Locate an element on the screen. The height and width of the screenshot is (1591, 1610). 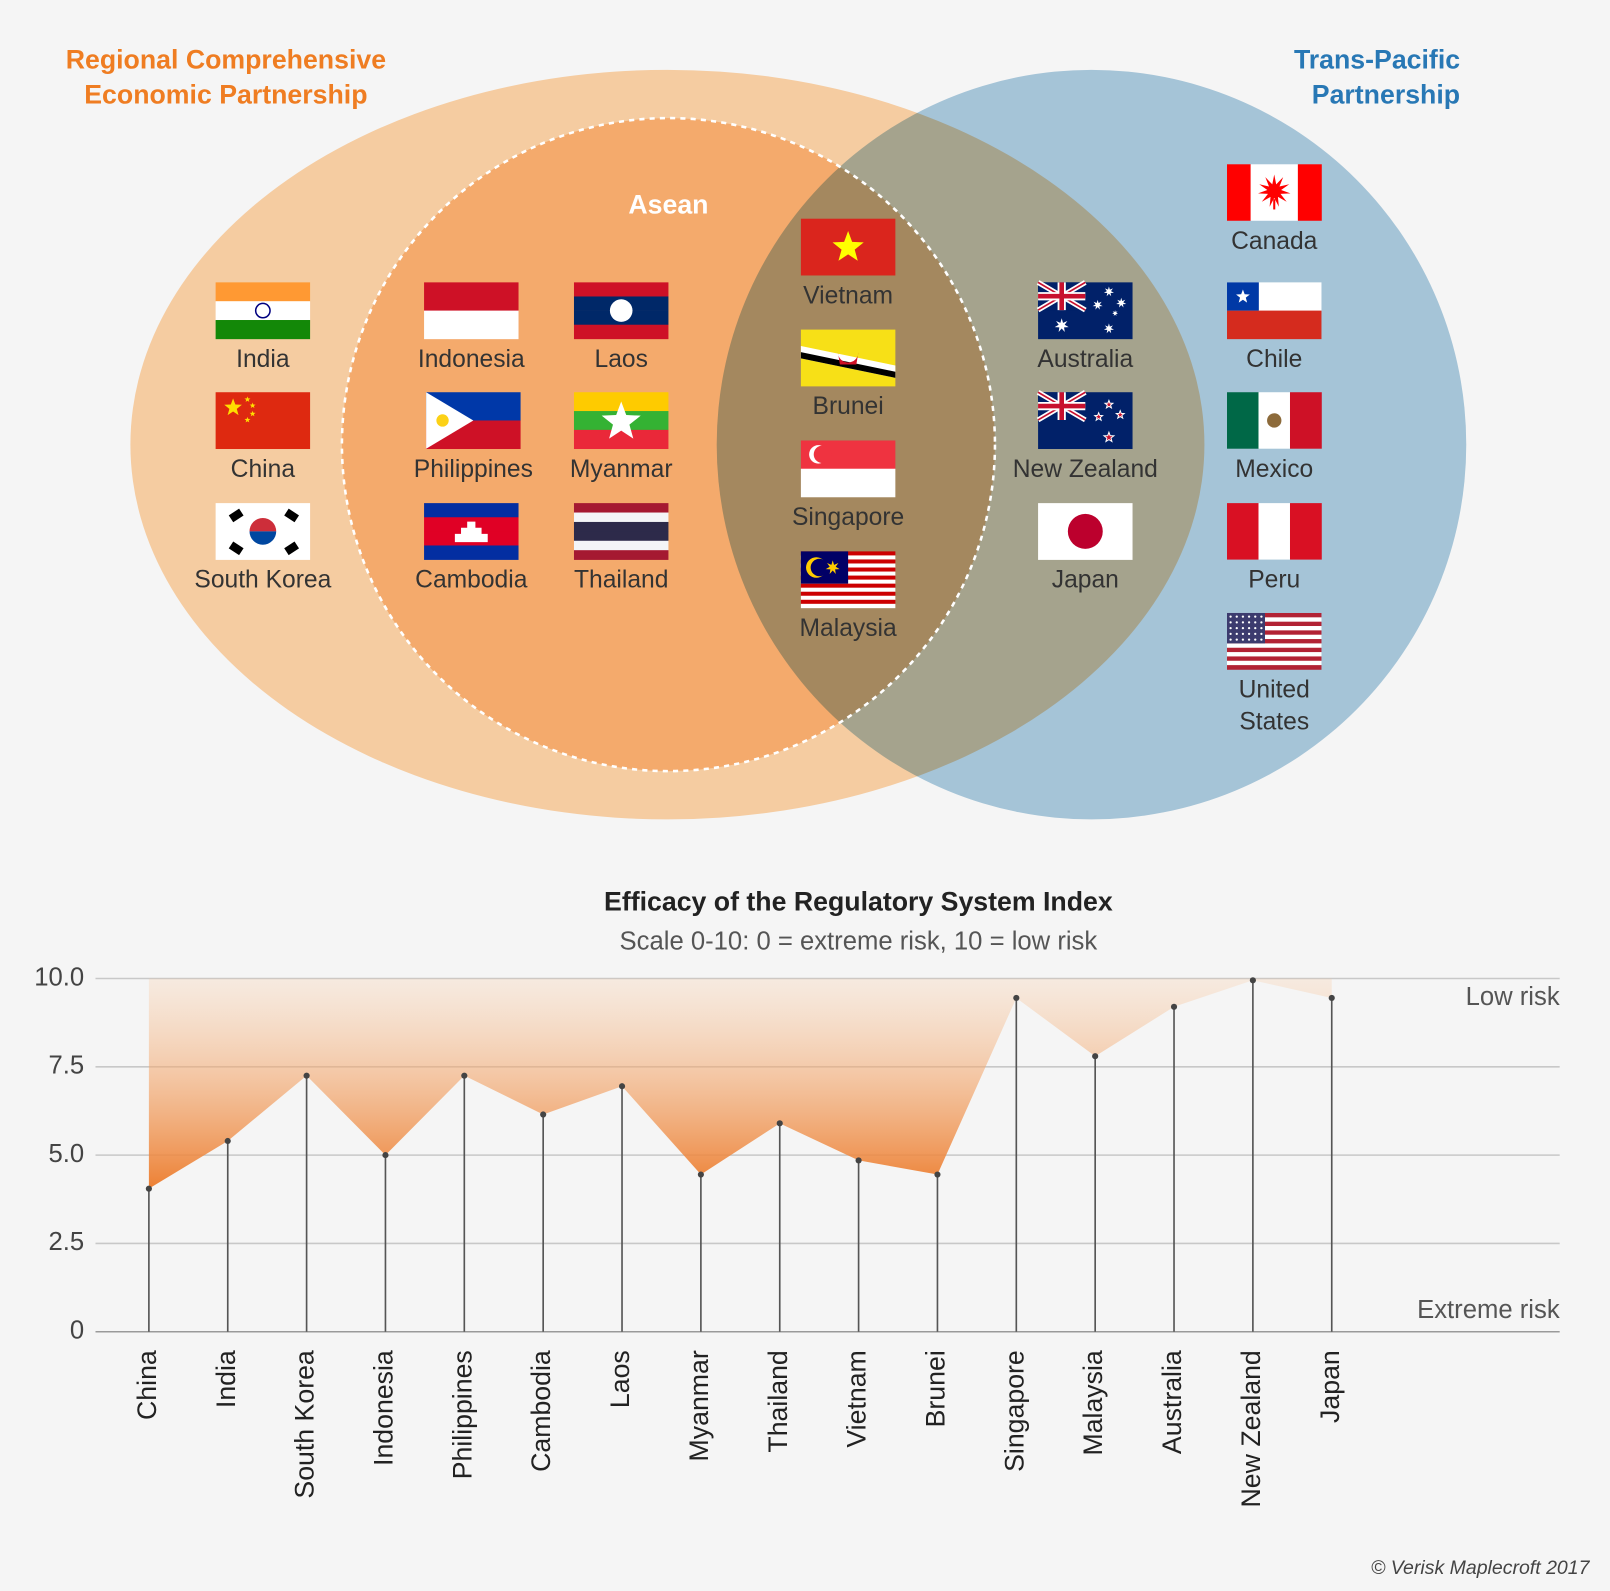
rcep-title: Economic Partnership is located at coordinates (225, 95).